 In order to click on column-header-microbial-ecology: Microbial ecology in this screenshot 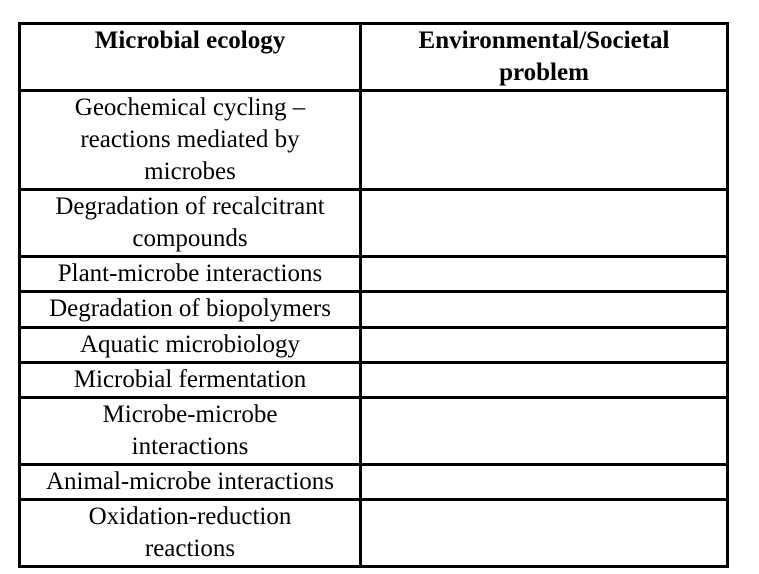, I will do `click(190, 57)`.